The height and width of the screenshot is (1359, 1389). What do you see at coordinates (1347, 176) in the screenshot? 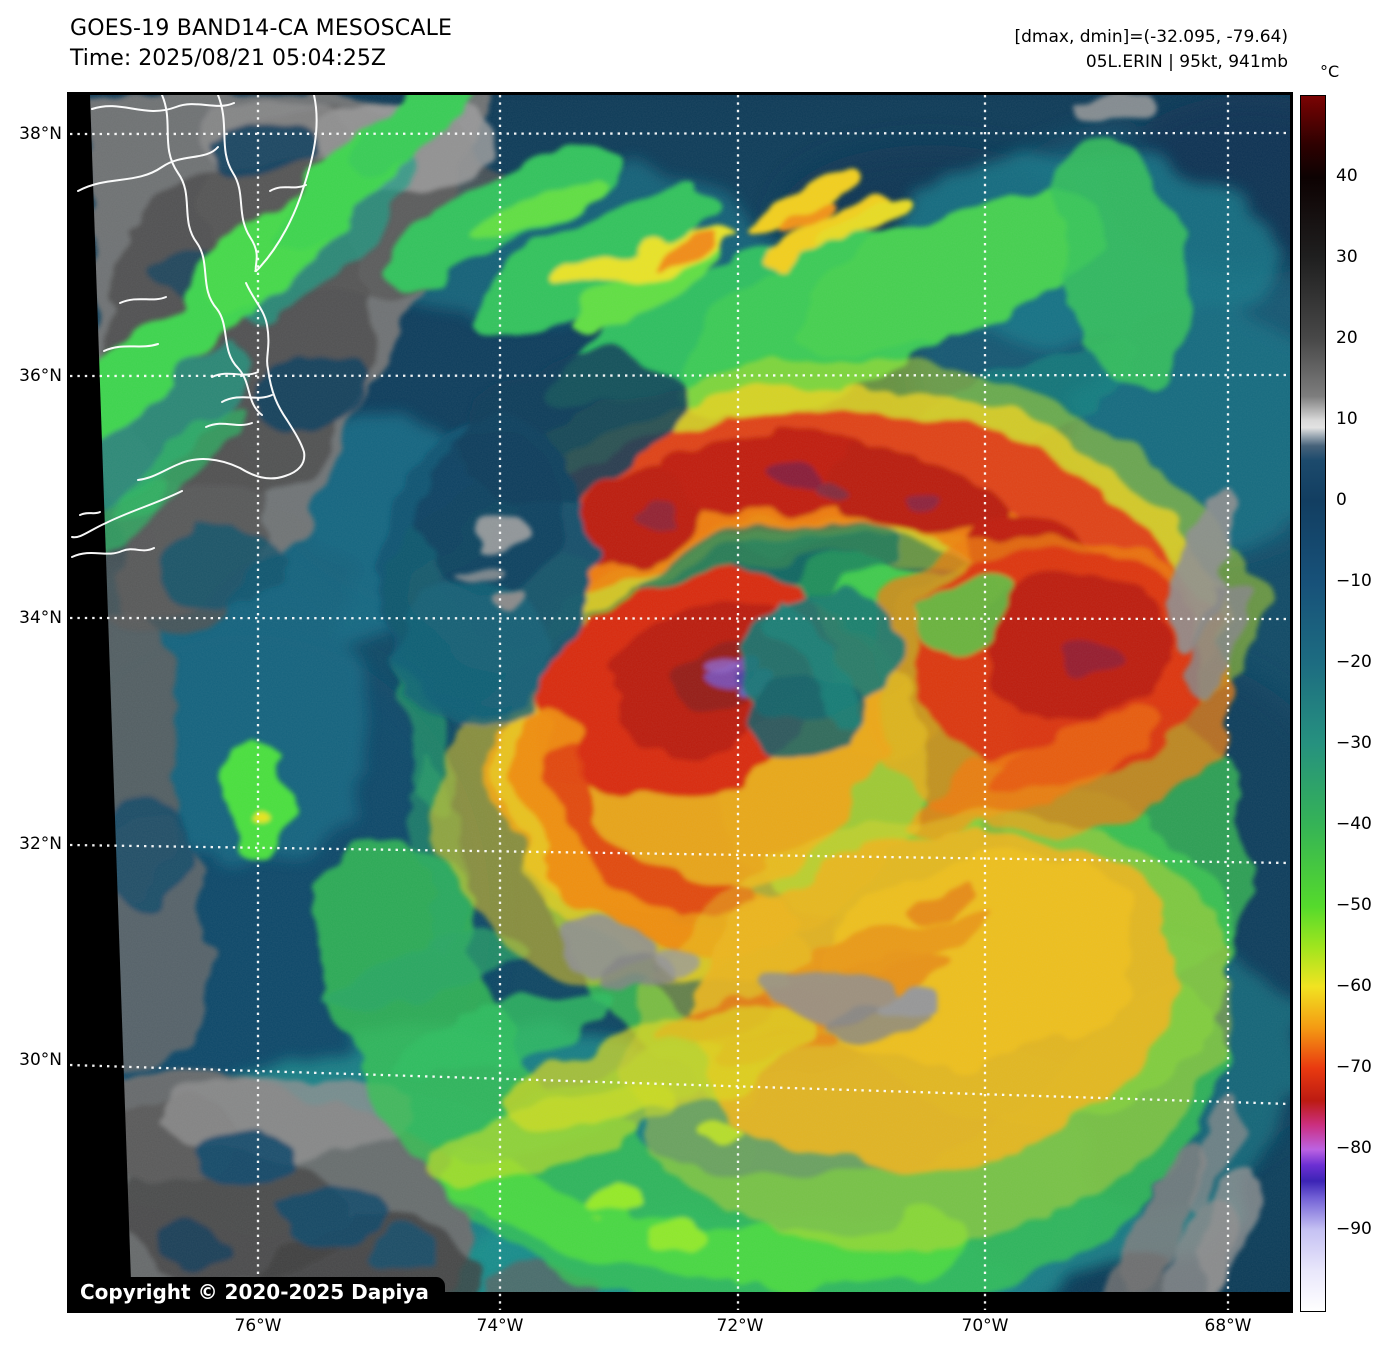
I see `colorbar-tick-40: 40` at bounding box center [1347, 176].